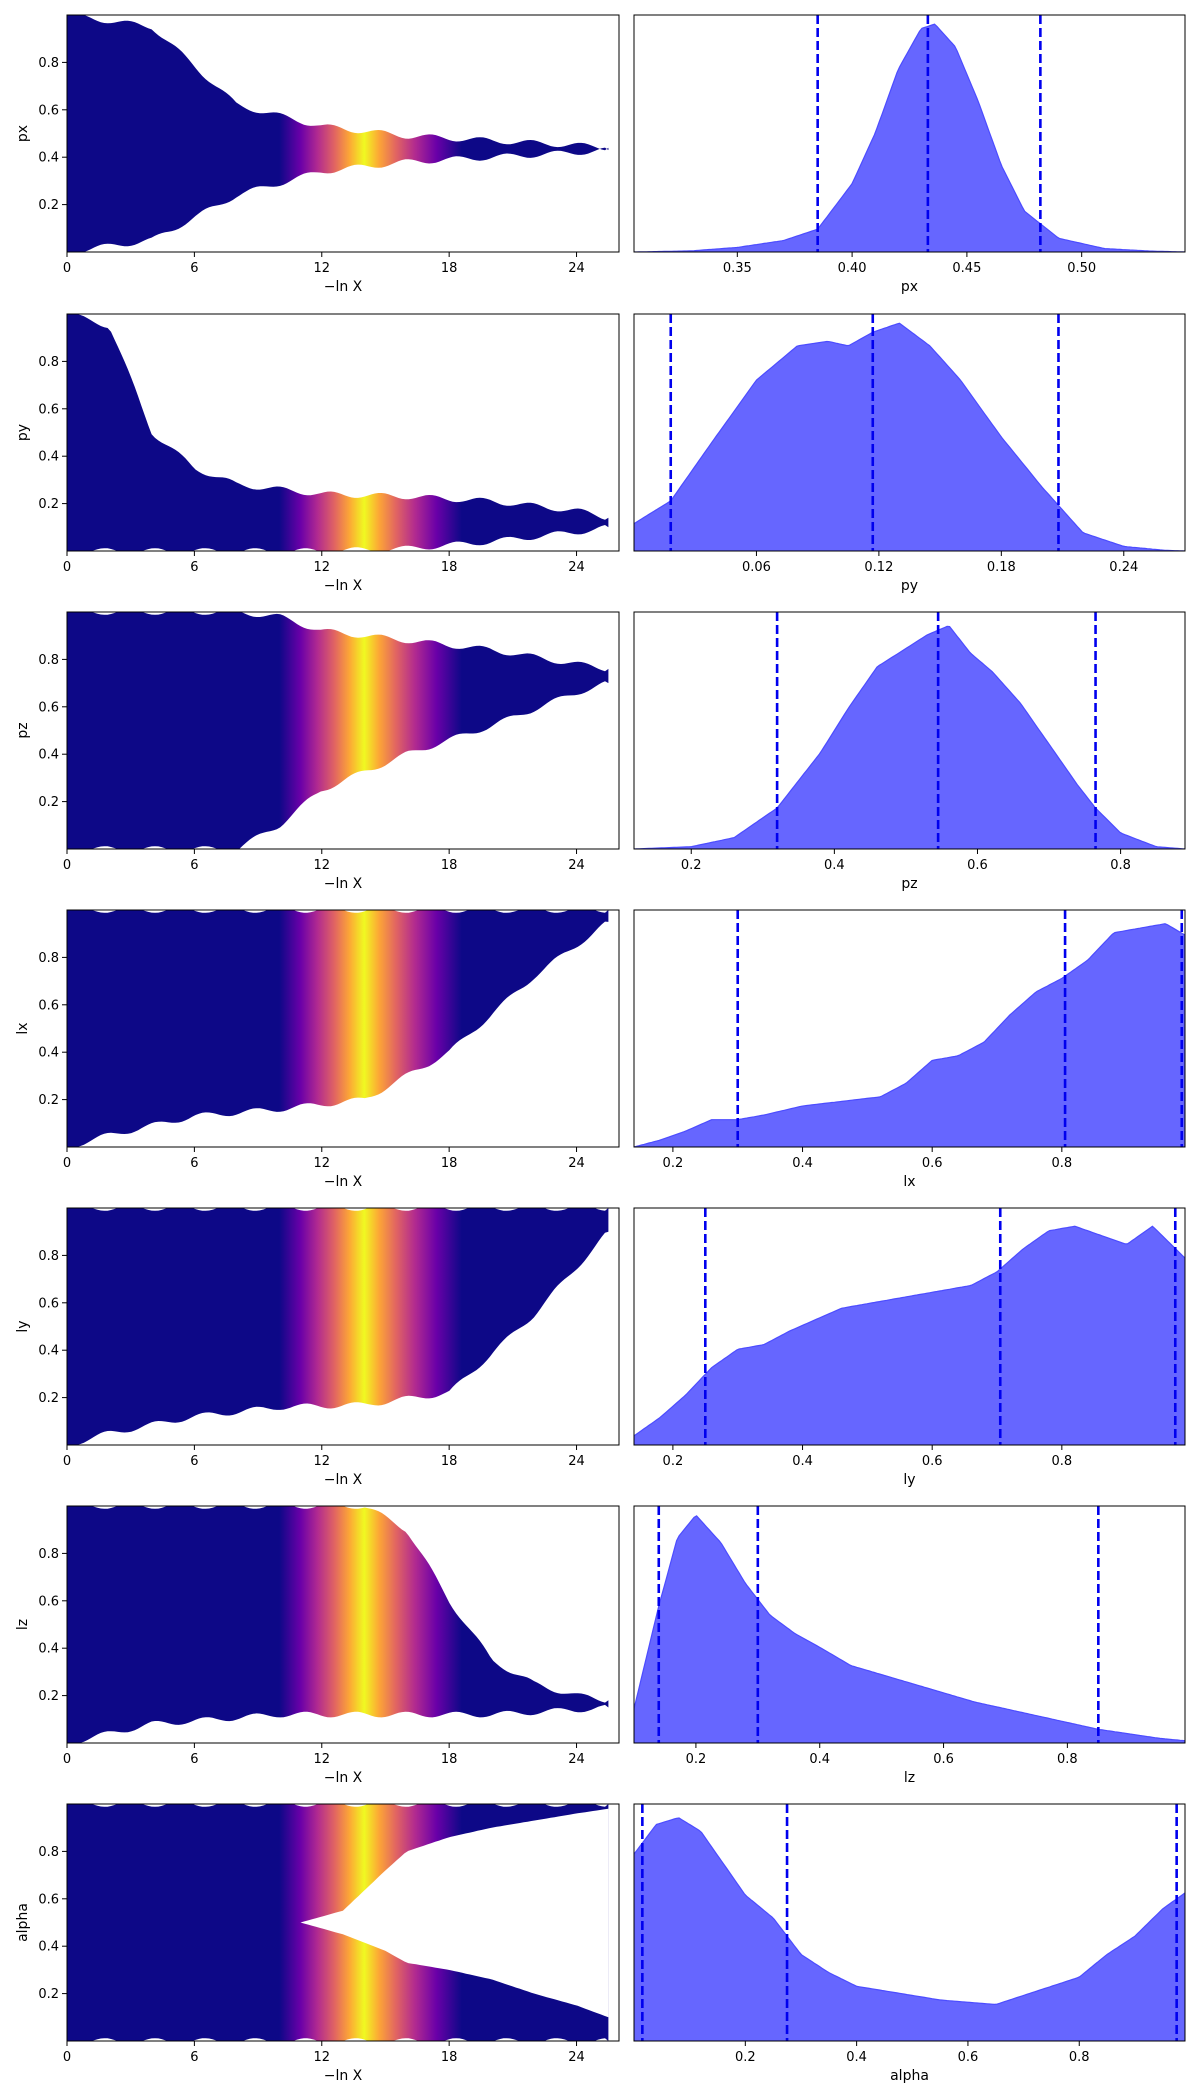 The width and height of the screenshot is (1200, 2100). What do you see at coordinates (909, 264) in the screenshot?
I see `kde-px-xaxis: 0.35 0.40 0.45 0.50` at bounding box center [909, 264].